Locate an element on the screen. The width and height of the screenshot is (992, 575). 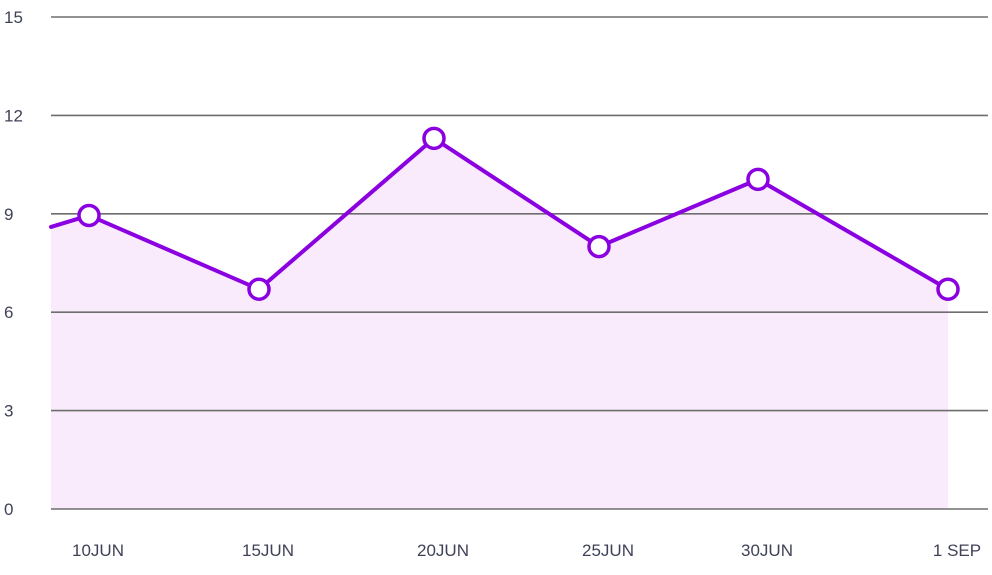
x-tick-label: 25JUN is located at coordinates (608, 550).